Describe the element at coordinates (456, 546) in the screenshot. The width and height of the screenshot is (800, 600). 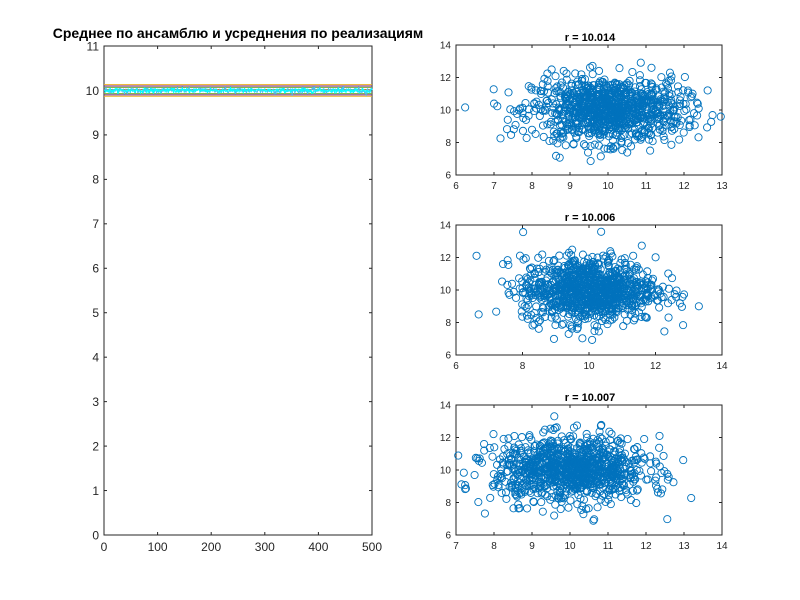
I see `x-tick-label: 7` at that location.